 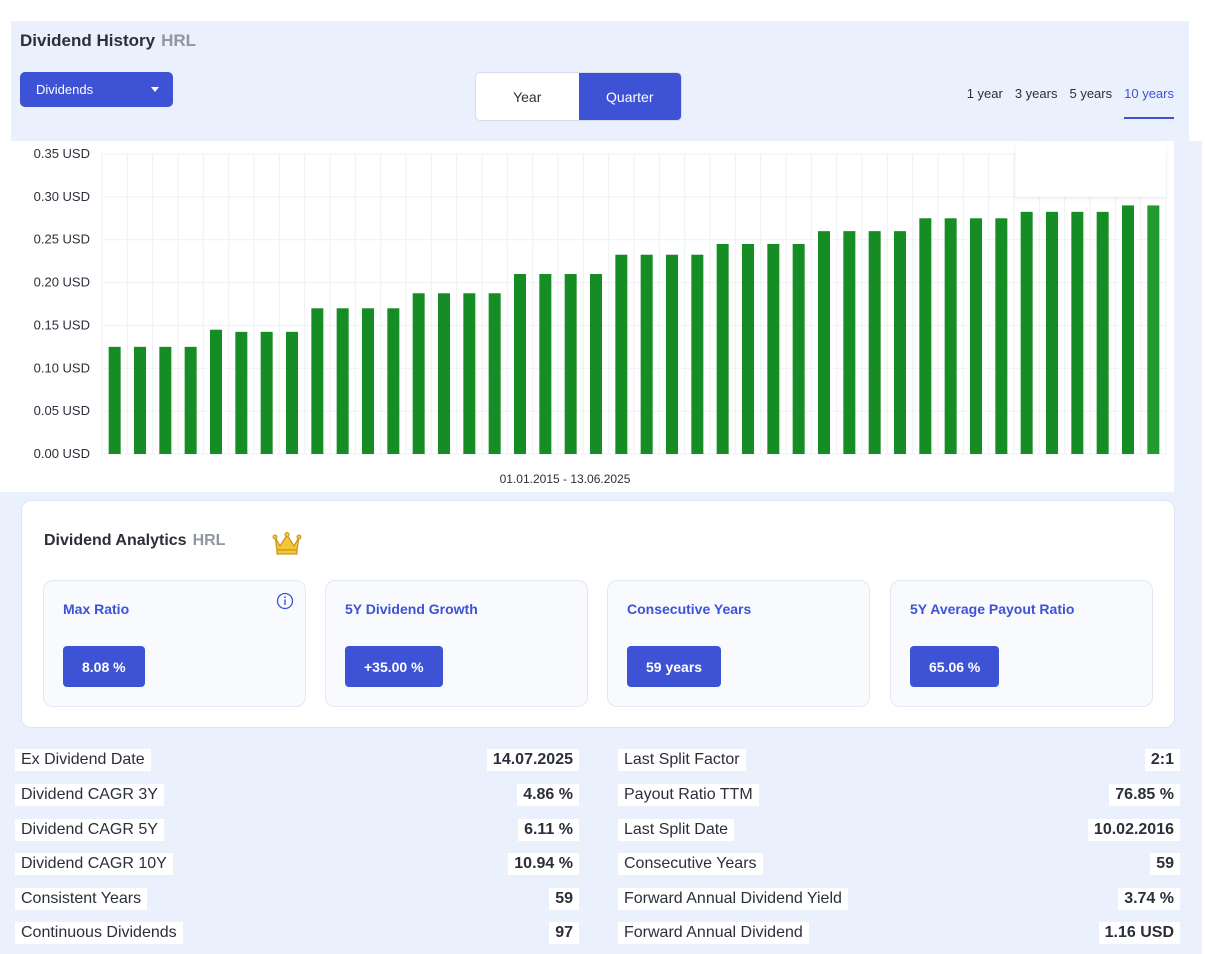 What do you see at coordinates (62, 239) in the screenshot?
I see `y-tick-label: 0.25 USD` at bounding box center [62, 239].